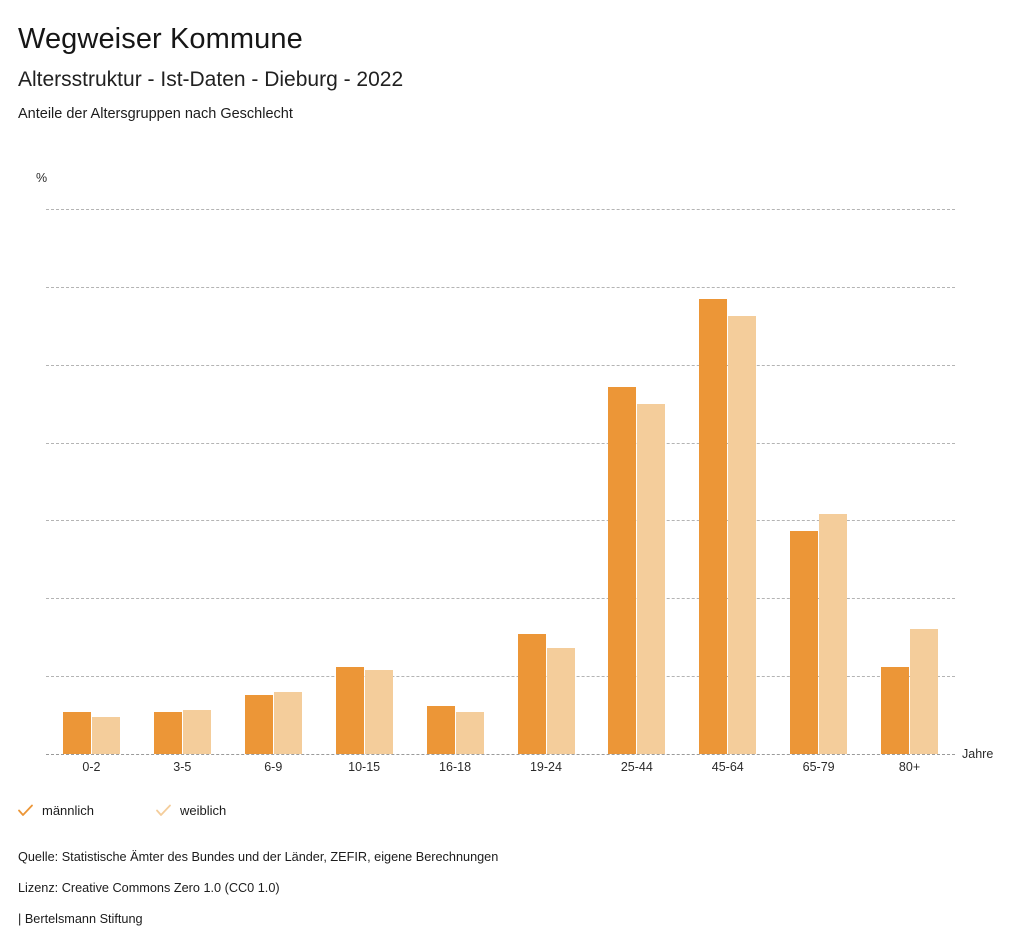  I want to click on bar-männlich-45-64, so click(713, 526).